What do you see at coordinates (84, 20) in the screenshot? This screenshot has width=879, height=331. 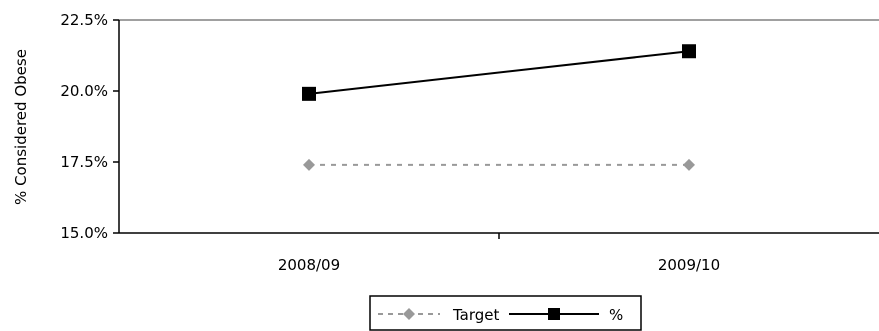 I see `y-tick-label: 22.5%` at bounding box center [84, 20].